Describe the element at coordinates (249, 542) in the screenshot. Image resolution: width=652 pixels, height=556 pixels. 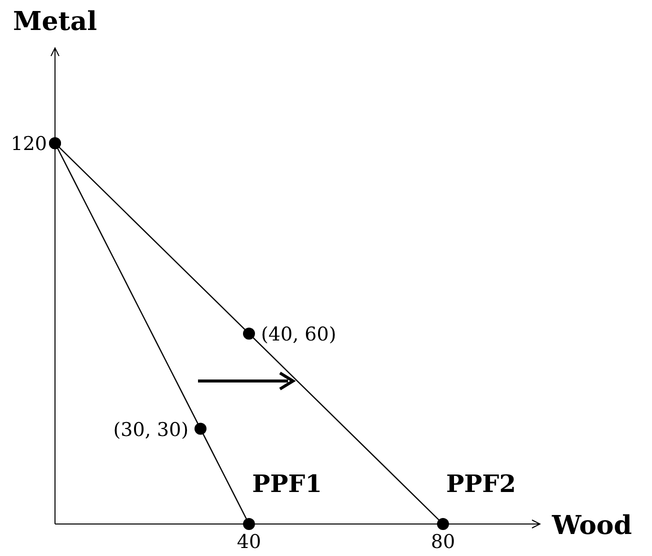
I see `x-tick-label: 40` at that location.